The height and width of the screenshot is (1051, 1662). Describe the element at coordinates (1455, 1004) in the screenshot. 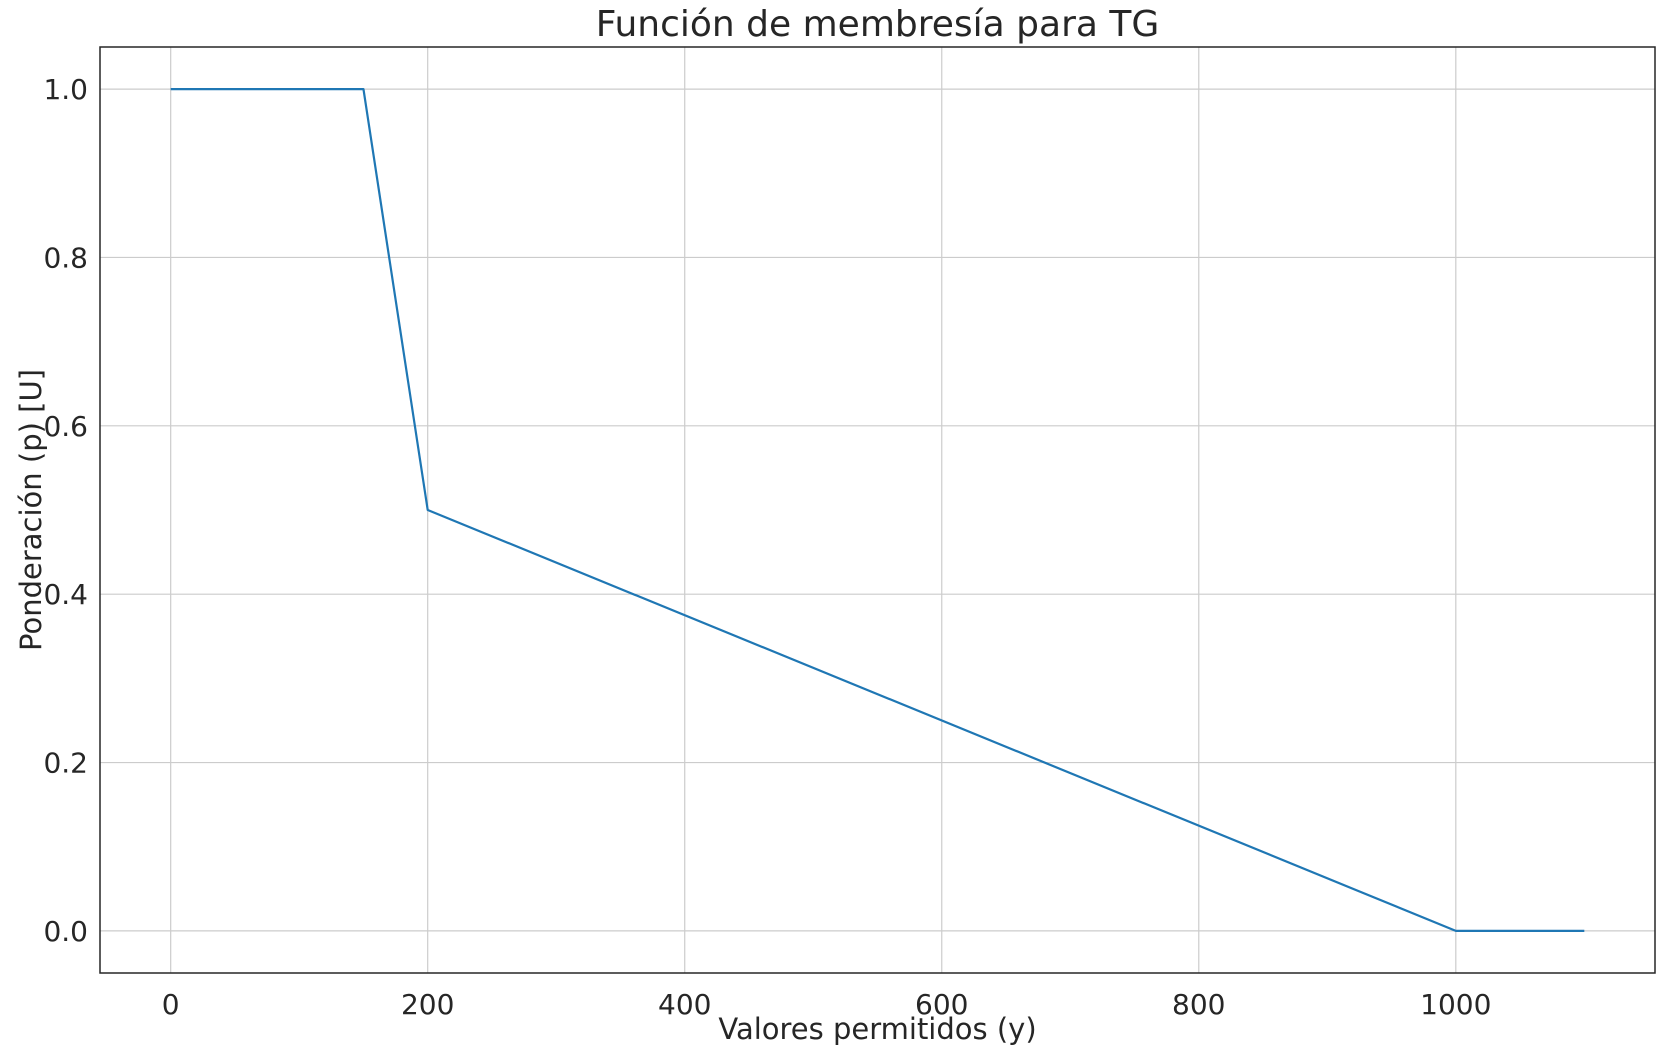

I see `x-tick-label: 1000` at that location.